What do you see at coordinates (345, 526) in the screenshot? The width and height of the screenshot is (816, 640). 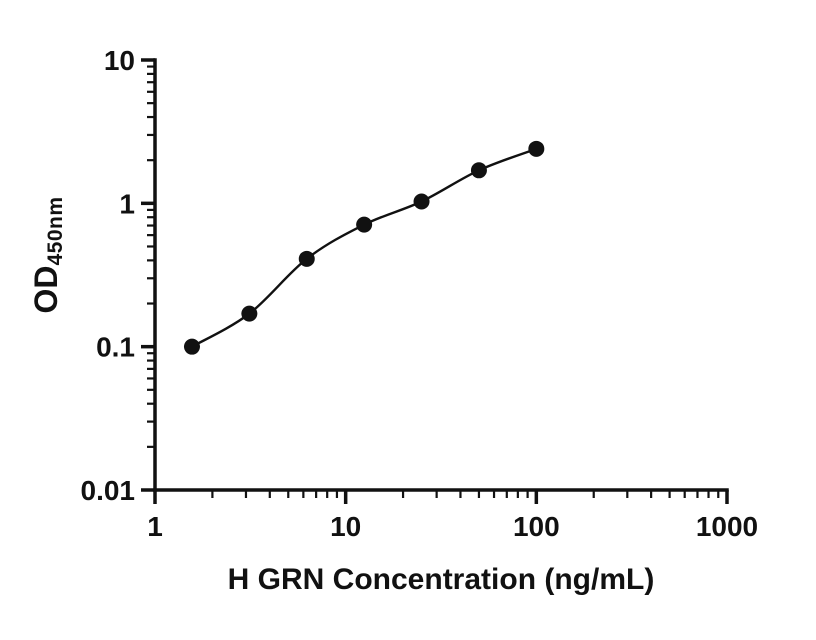 I see `x-tick-label: 10` at bounding box center [345, 526].